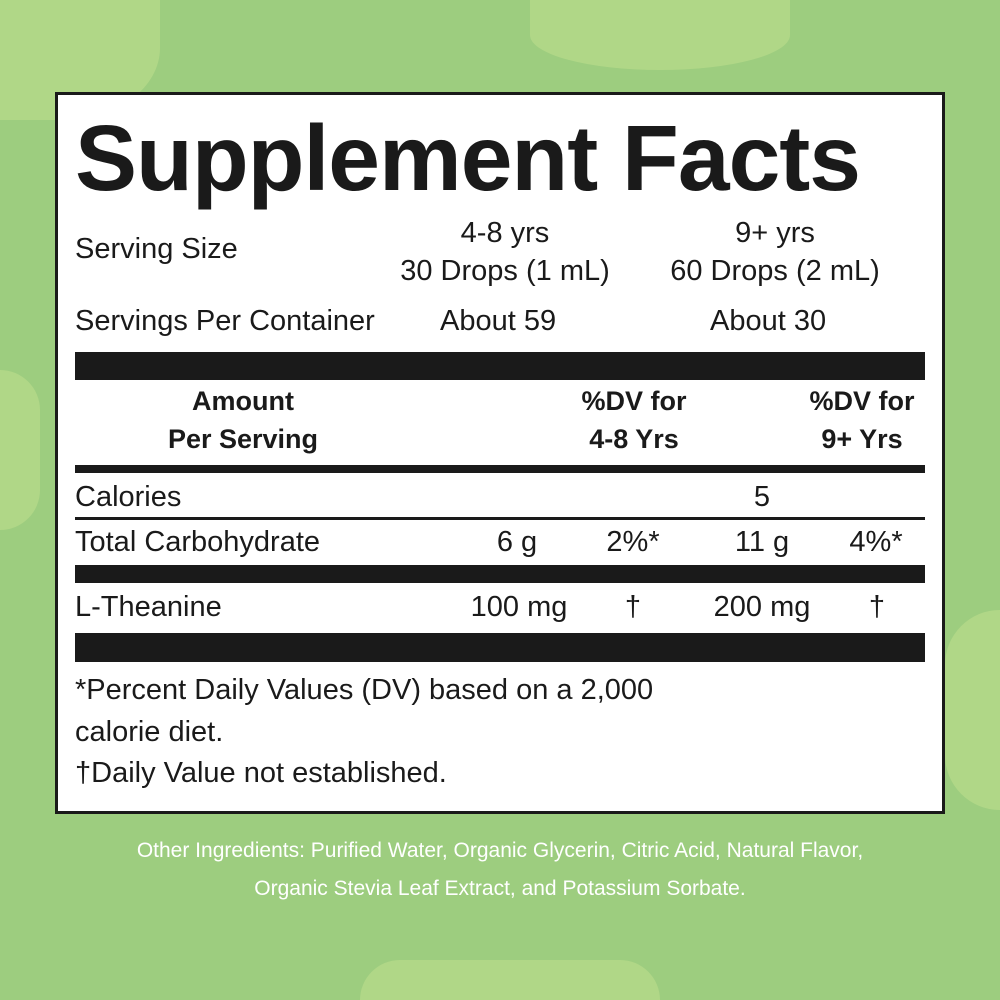 The height and width of the screenshot is (1000, 1000). What do you see at coordinates (519, 607) in the screenshot?
I see `row-theanine-amt1: 100 mg` at bounding box center [519, 607].